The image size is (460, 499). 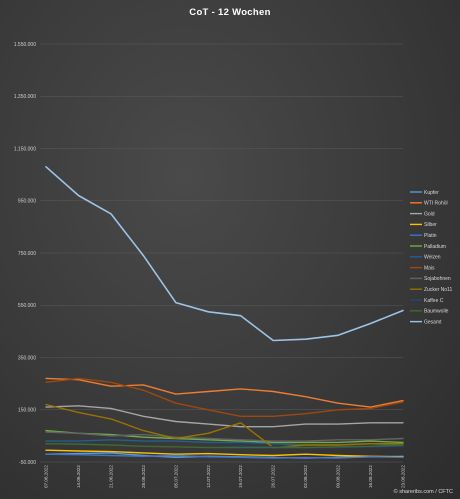 I want to click on x-tick-label: 26.07.2022, so click(x=273, y=476).